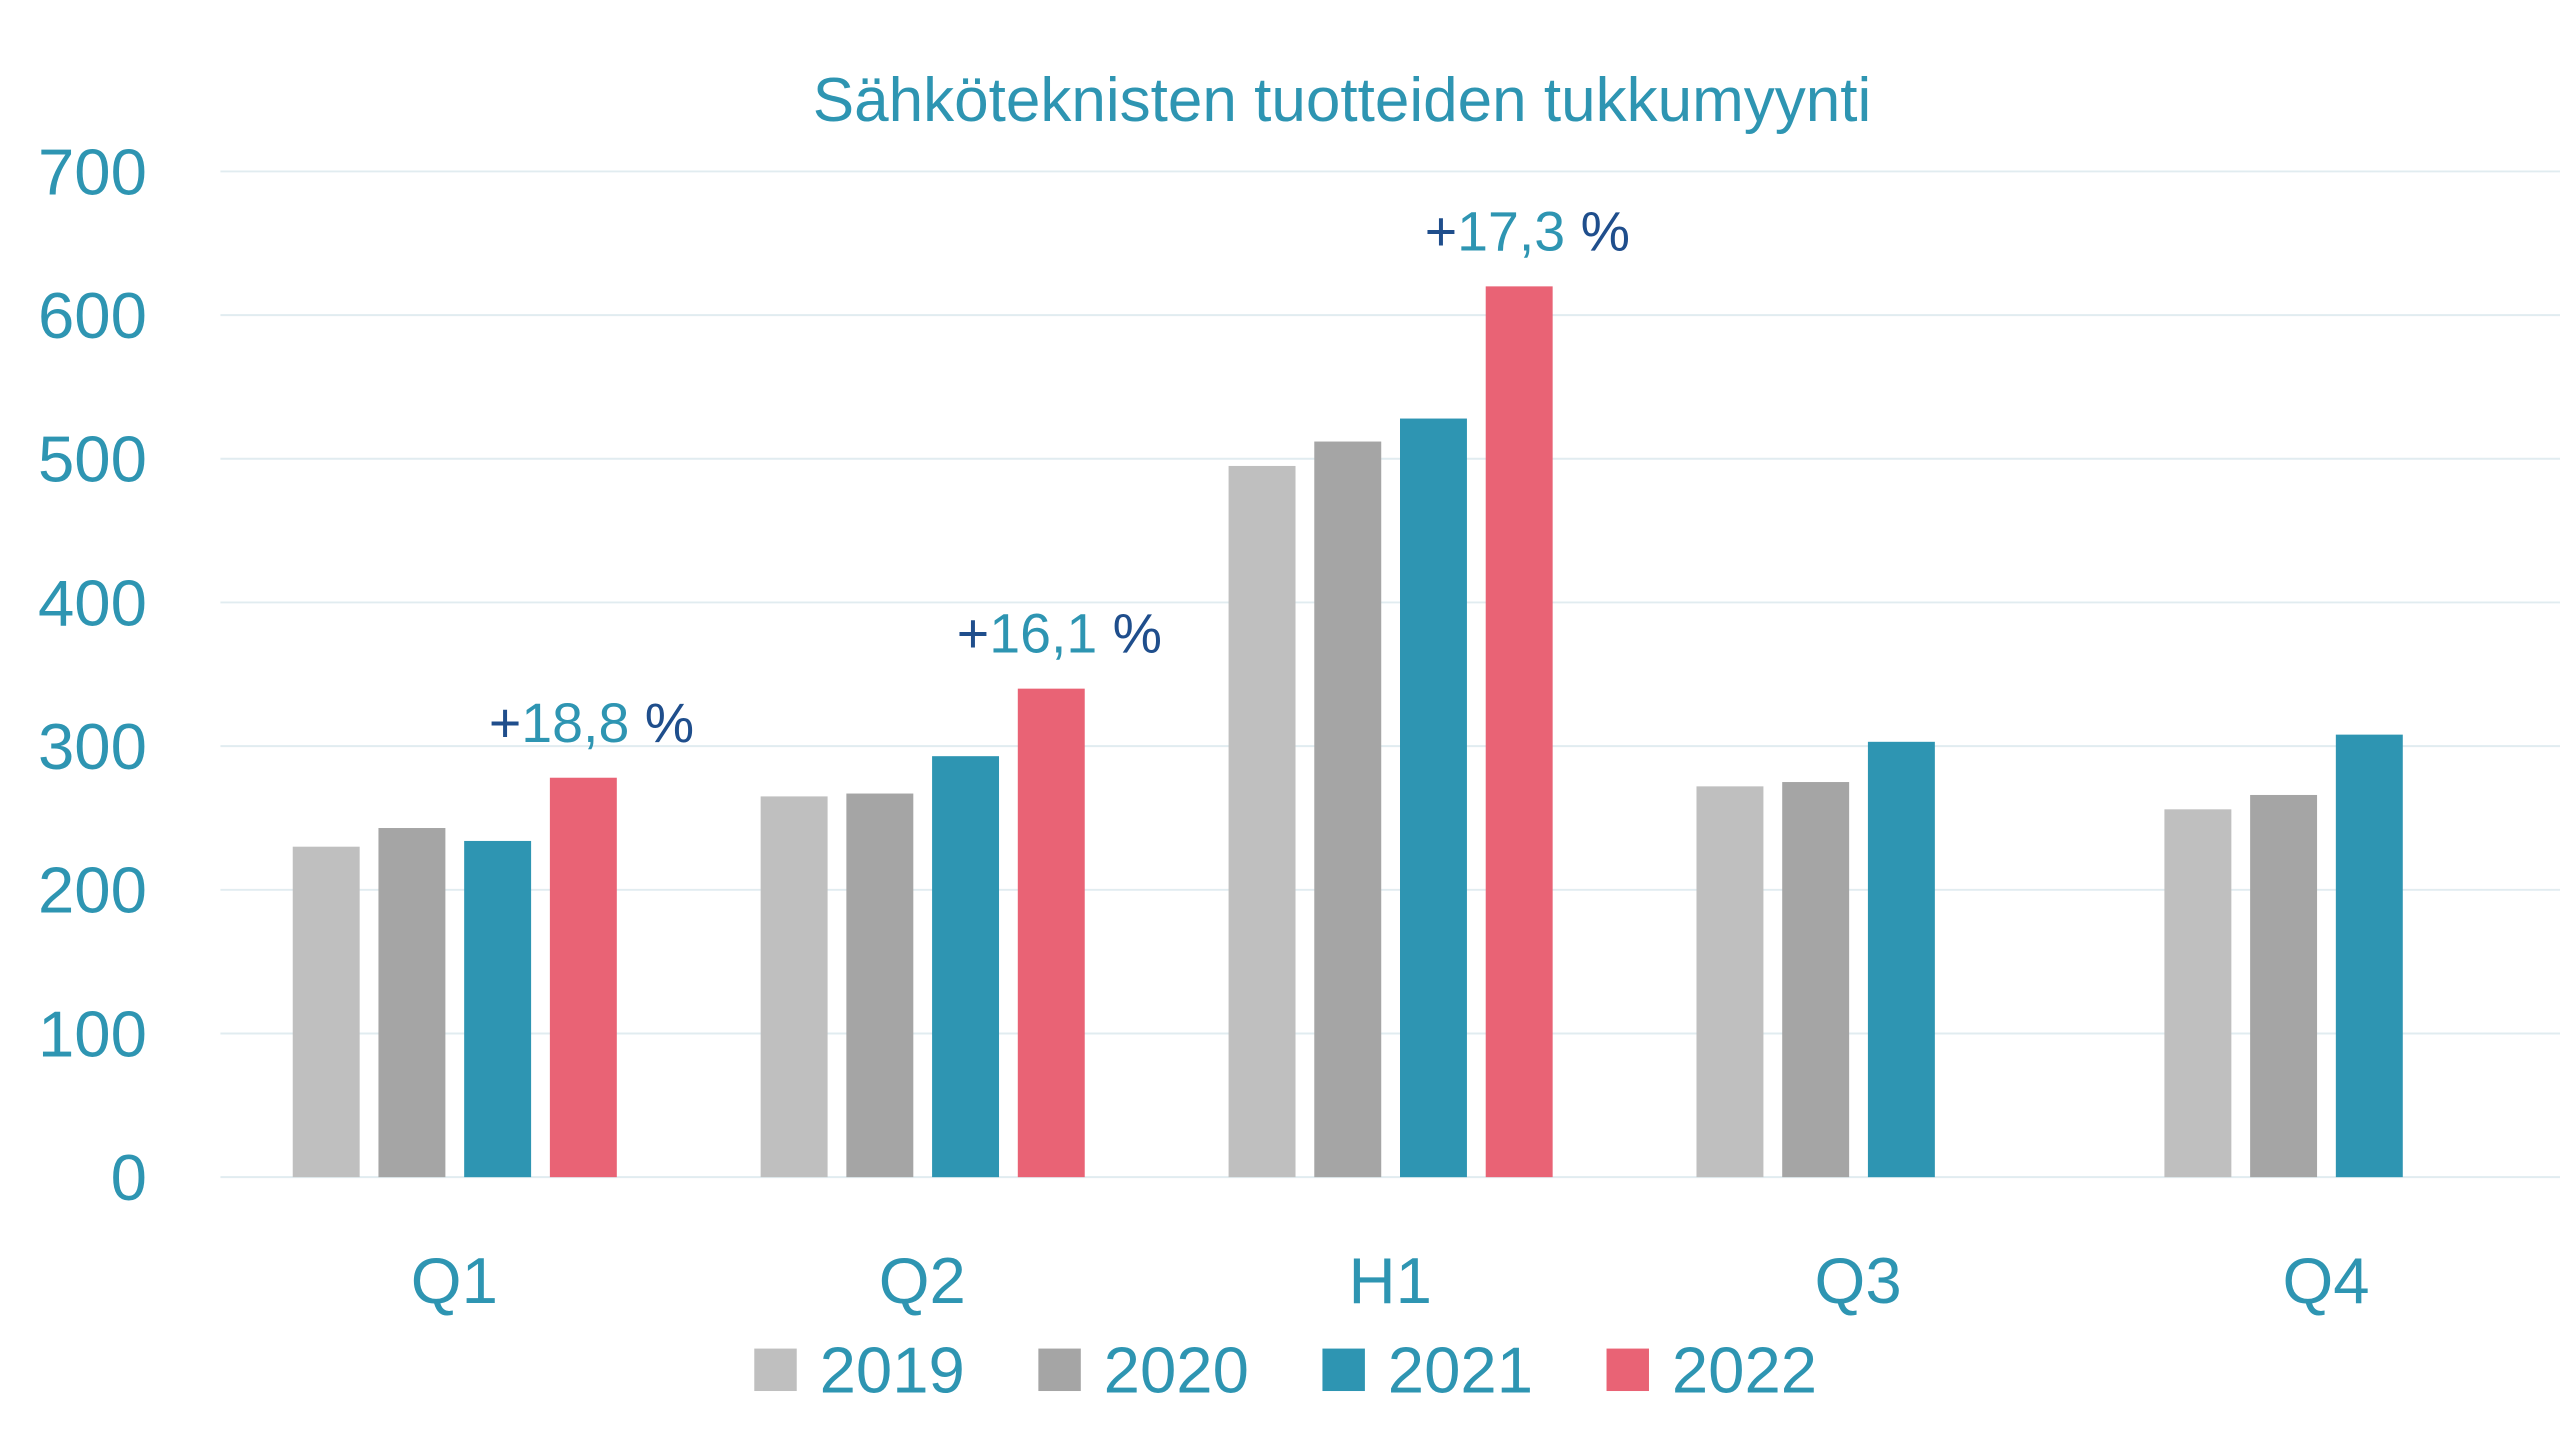 The image size is (2560, 1440). What do you see at coordinates (583, 977) in the screenshot?
I see `bar-2022-Q1` at bounding box center [583, 977].